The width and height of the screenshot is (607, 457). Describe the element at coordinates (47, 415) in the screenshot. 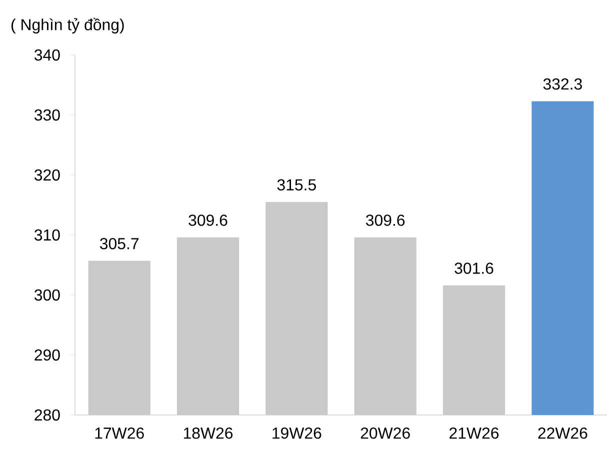

I see `y-tick-label: 280` at that location.